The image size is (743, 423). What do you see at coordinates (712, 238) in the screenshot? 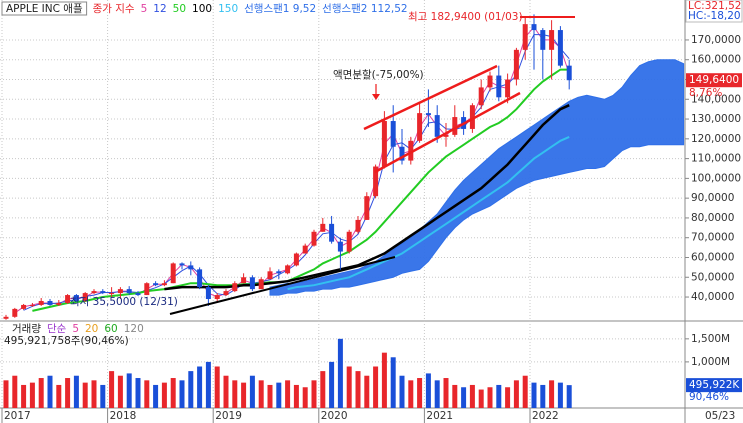
I see `y-tick-label: 70,0000` at bounding box center [712, 238].